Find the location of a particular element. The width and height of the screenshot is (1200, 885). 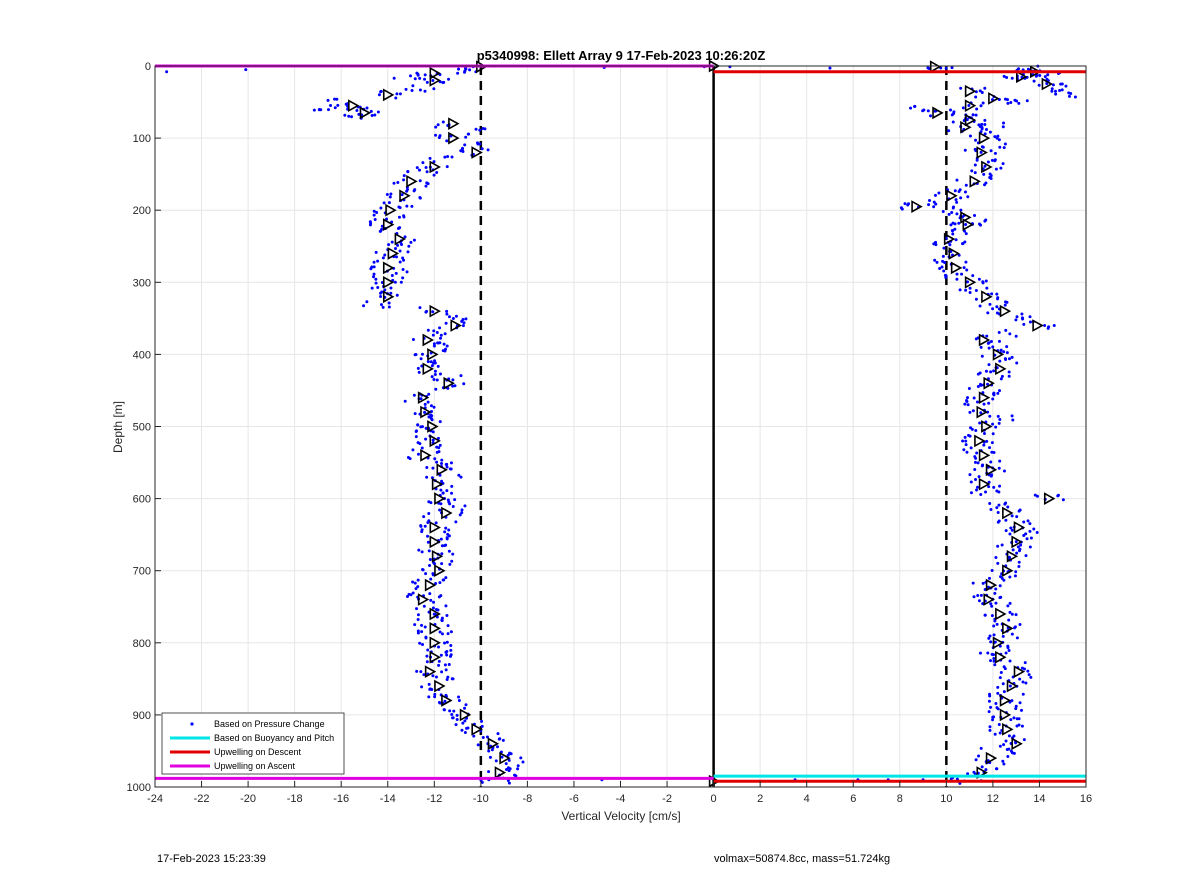

x-tick-label: -16 is located at coordinates (341, 799).